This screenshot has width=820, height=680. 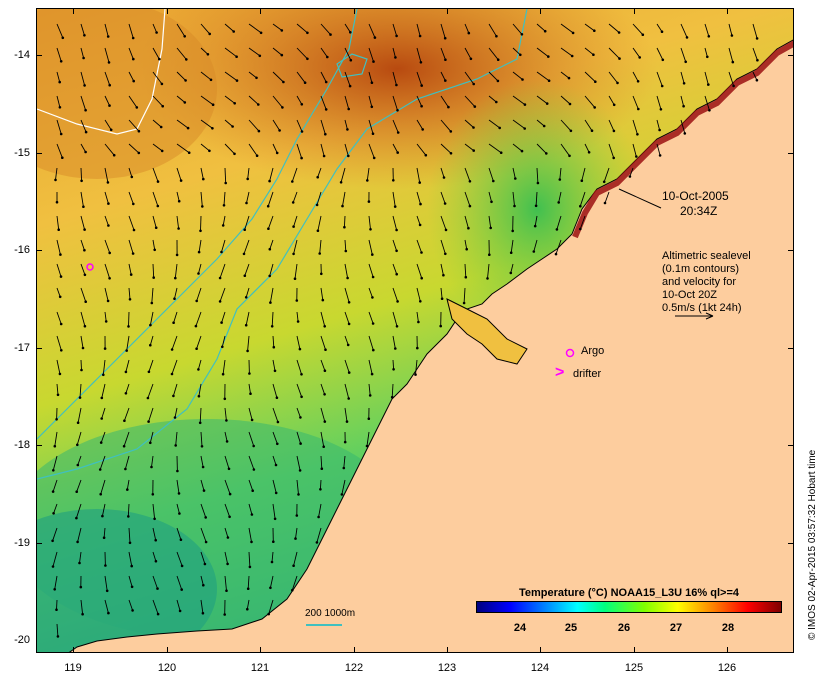 I want to click on colorbar-tick: 27, so click(x=676, y=628).